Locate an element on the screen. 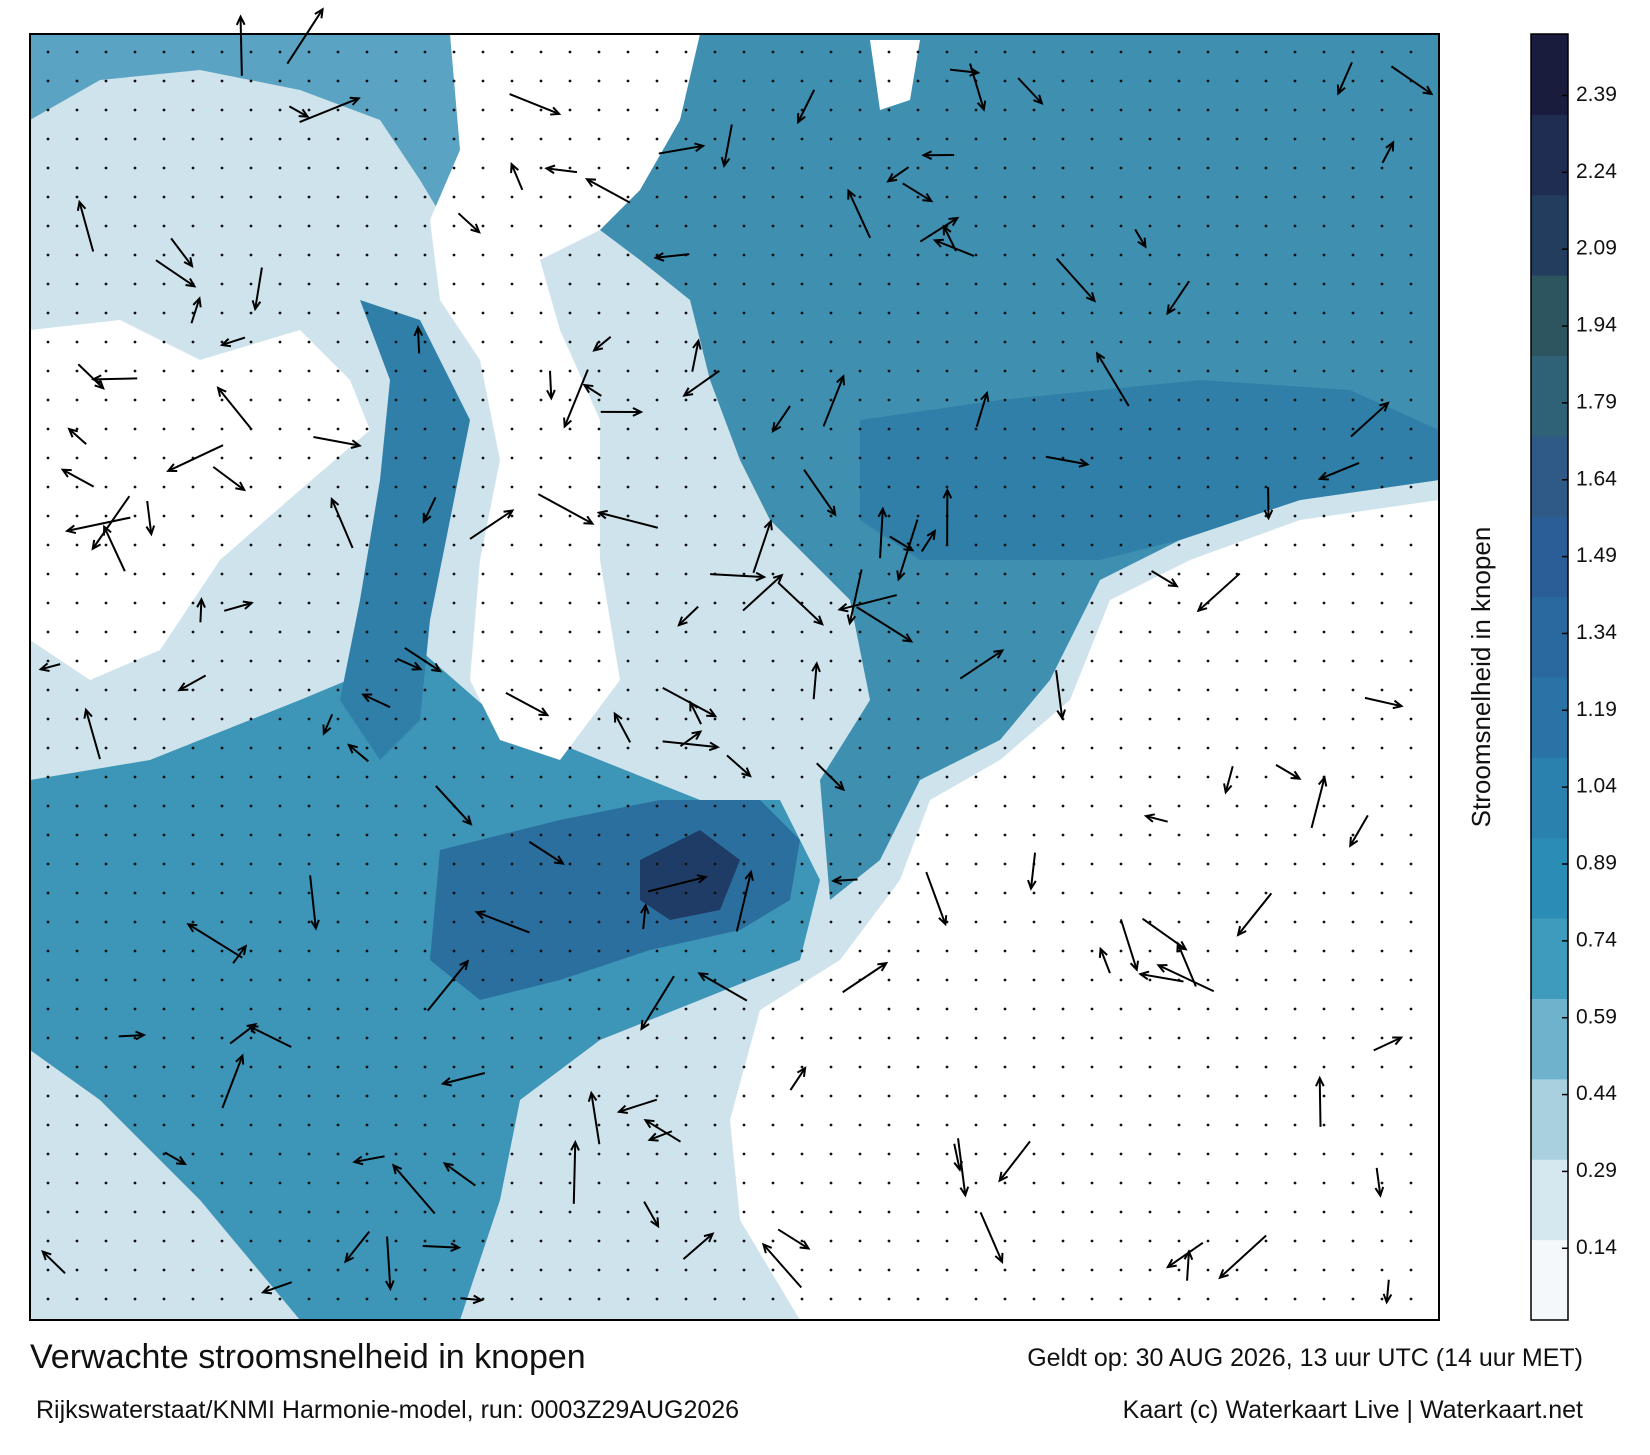 The width and height of the screenshot is (1650, 1455). colorbar-tick-label: 0.59 is located at coordinates (1596, 1016).